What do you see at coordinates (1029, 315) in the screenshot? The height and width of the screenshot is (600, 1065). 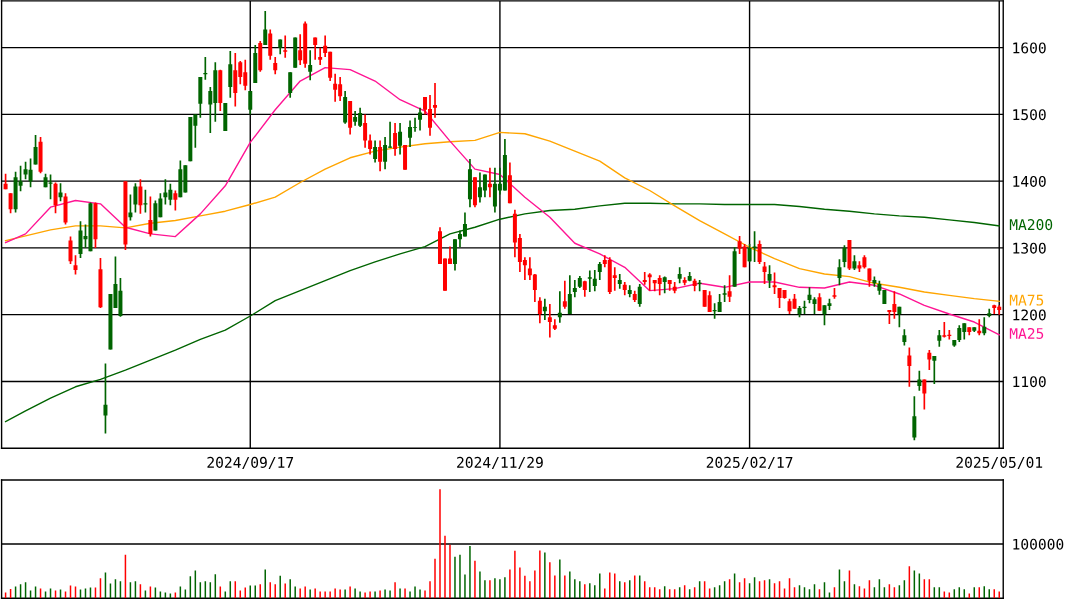 I see `y-tick-label: 1200` at bounding box center [1029, 315].